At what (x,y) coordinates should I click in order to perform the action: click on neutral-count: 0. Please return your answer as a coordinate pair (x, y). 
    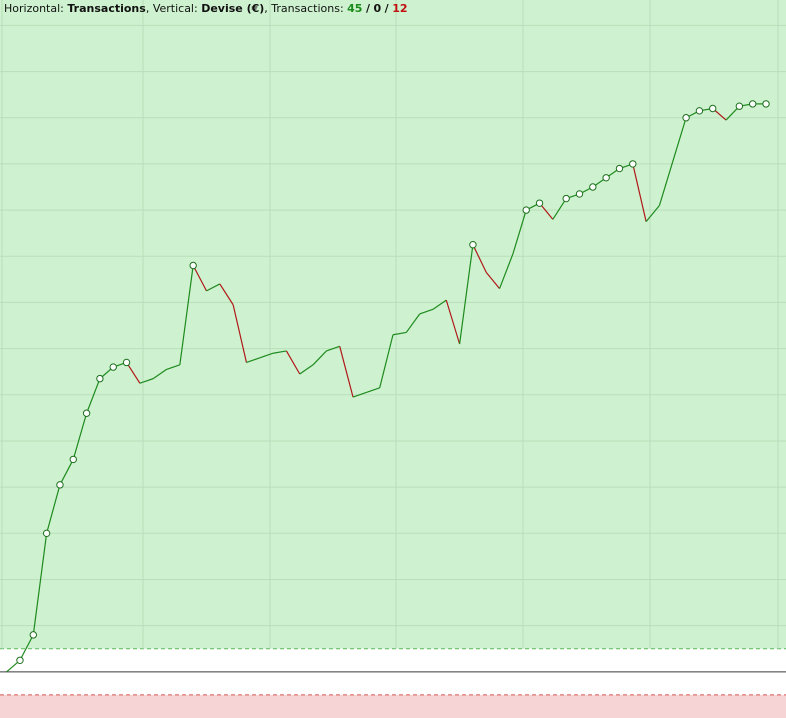
    Looking at the image, I should click on (377, 8).